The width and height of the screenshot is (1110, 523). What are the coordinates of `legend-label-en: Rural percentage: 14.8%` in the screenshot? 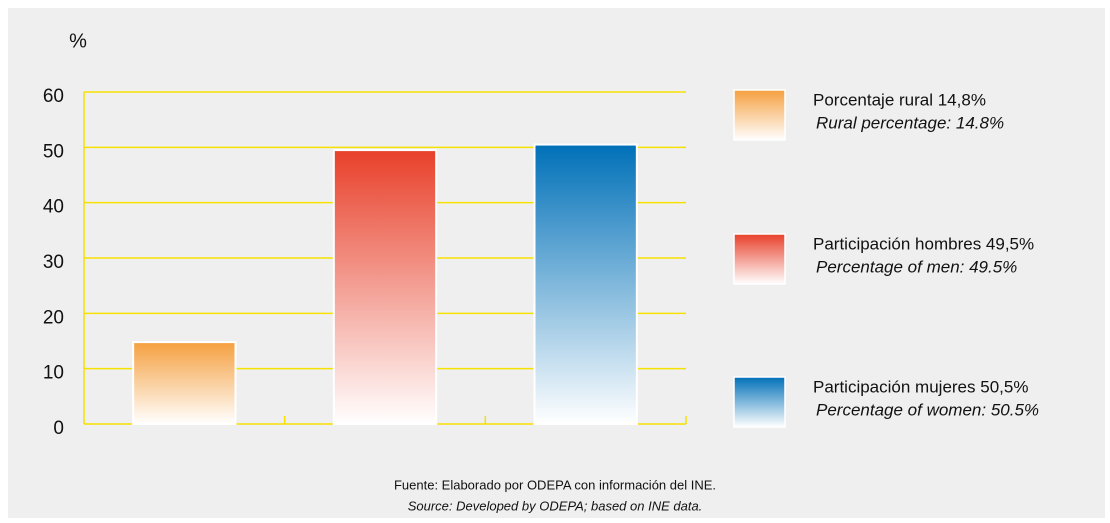 It's located at (910, 122).